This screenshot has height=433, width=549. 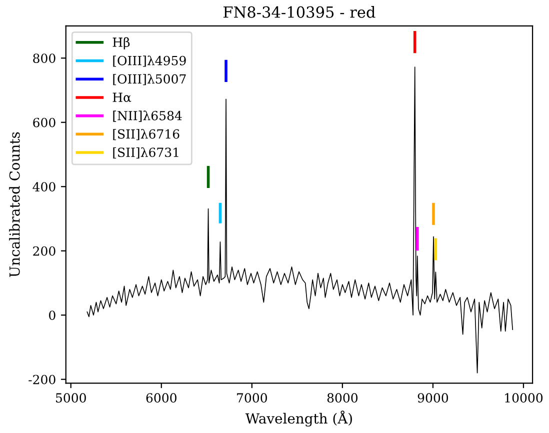 I want to click on legend-label: [SII]λ6716, so click(x=146, y=134).